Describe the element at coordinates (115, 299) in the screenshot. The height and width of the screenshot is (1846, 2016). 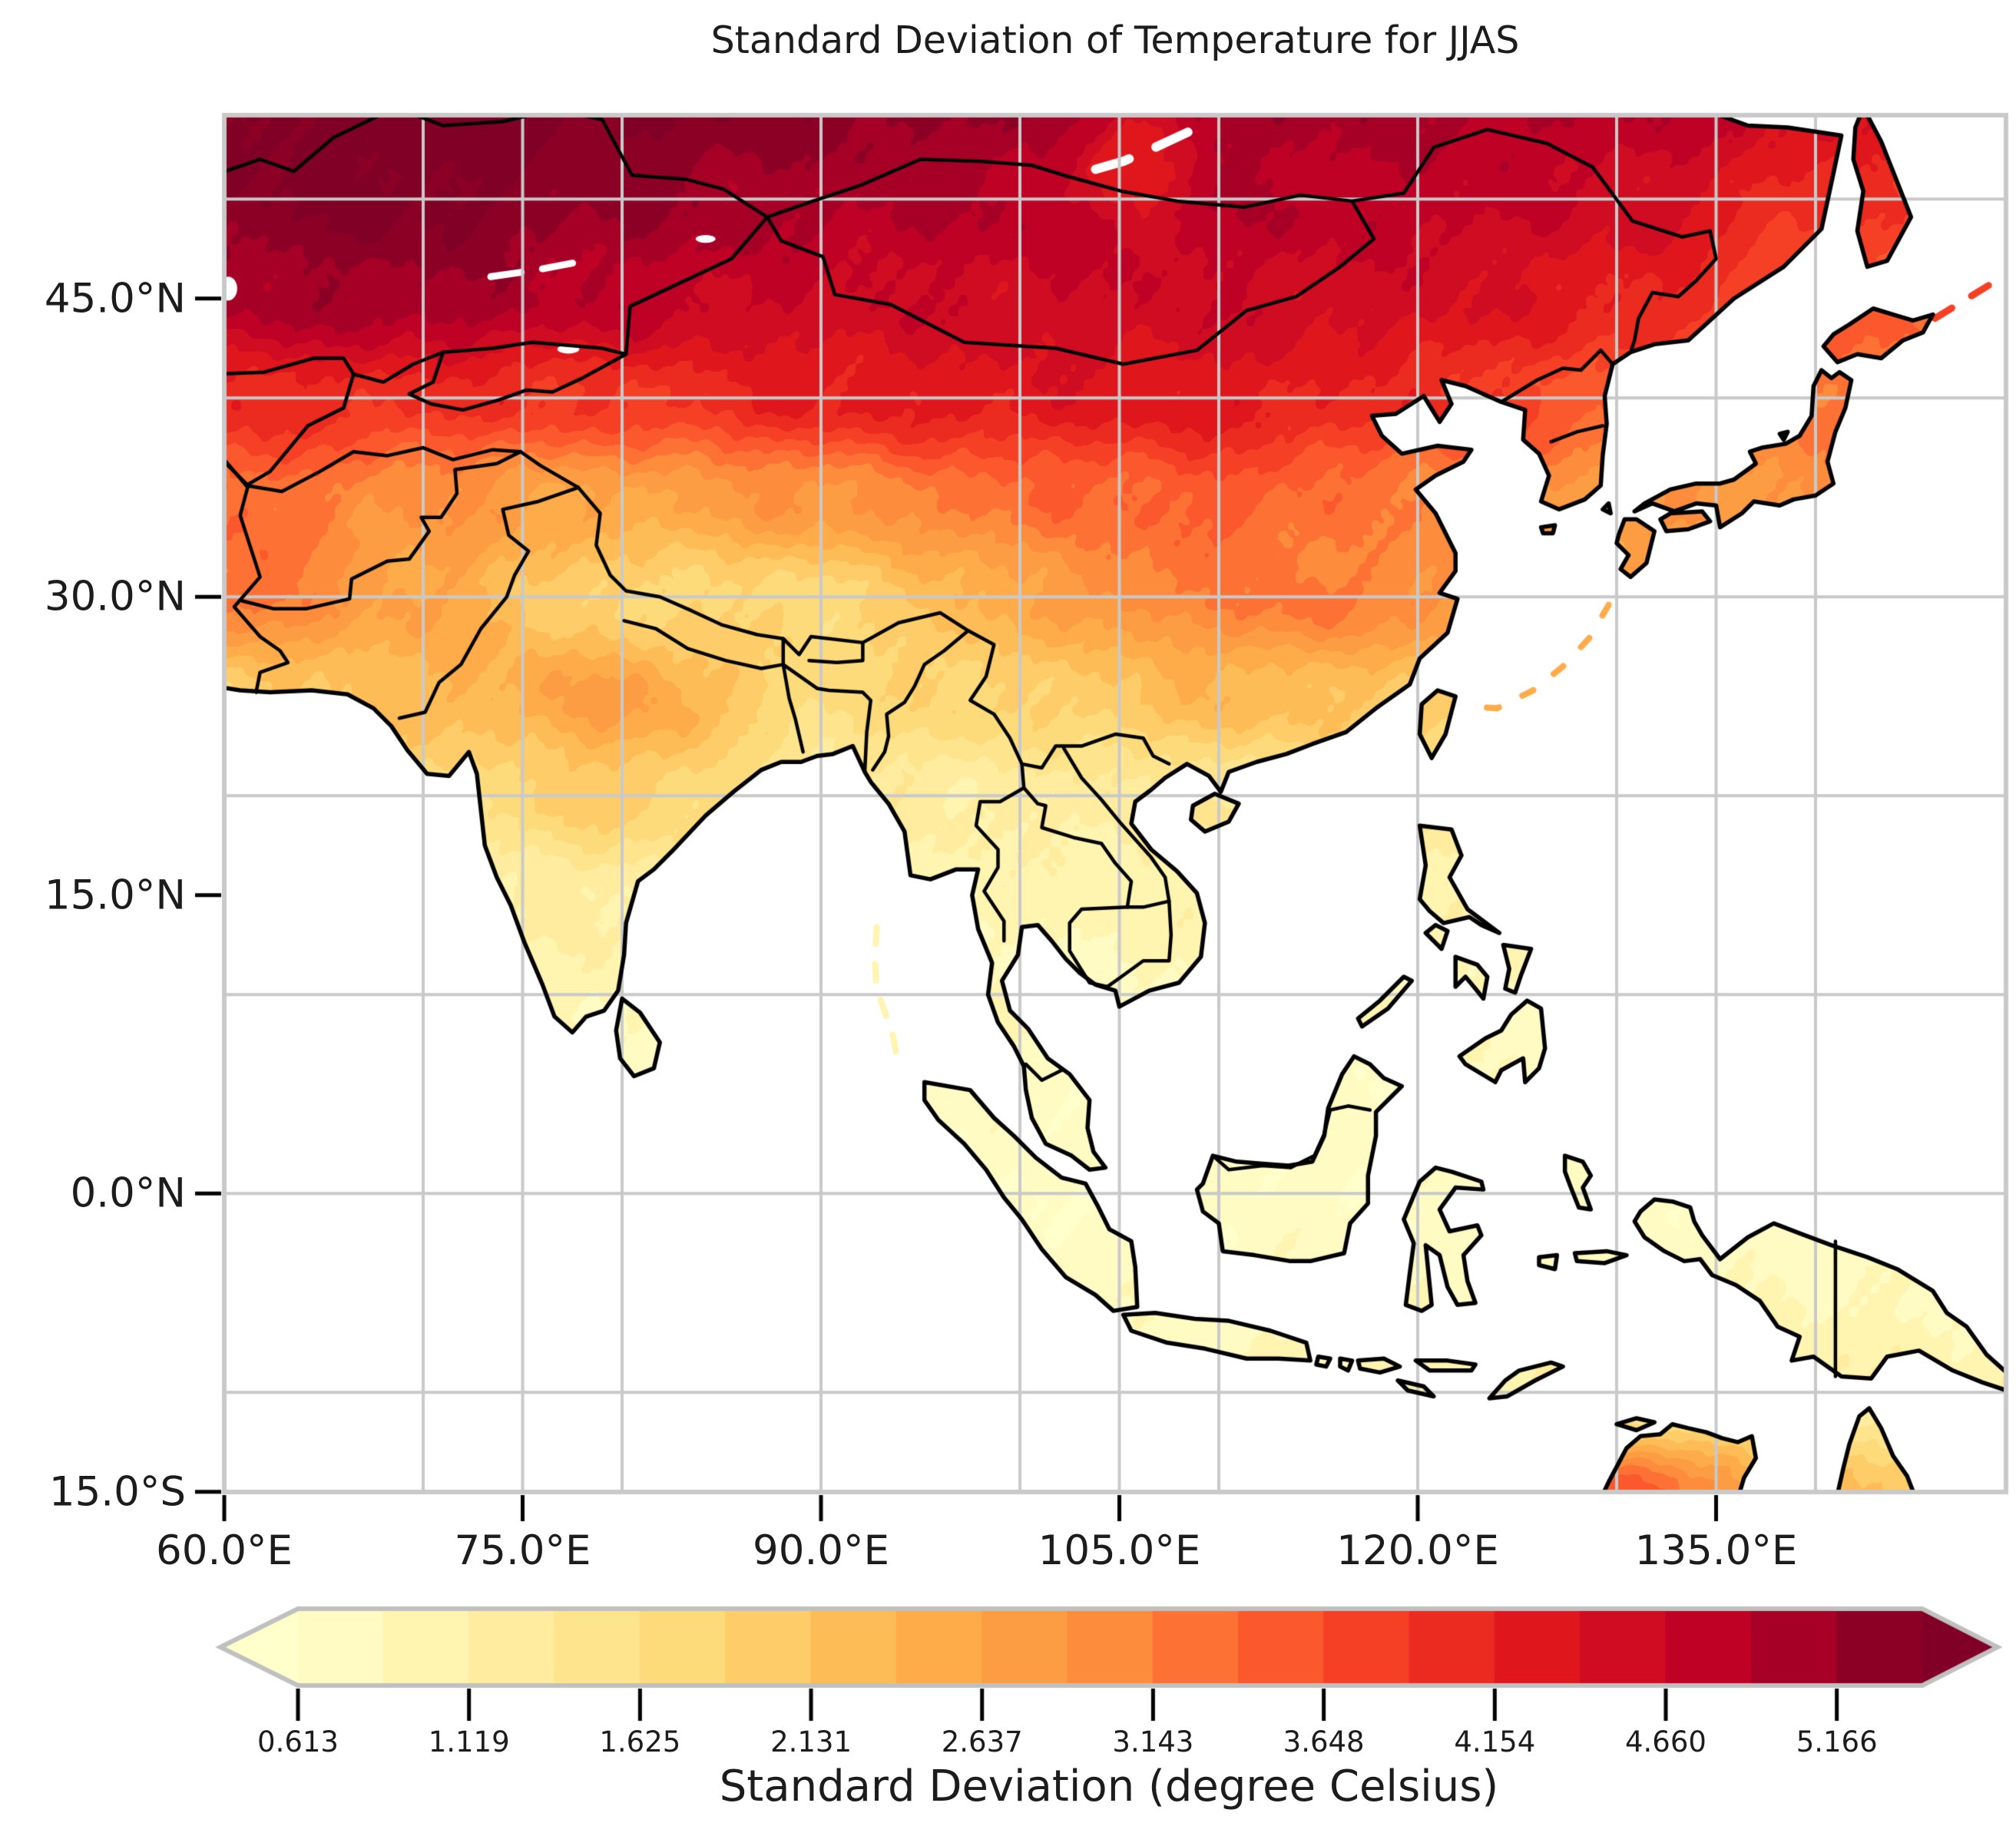
I see `y-tick-label: 45.0°N` at that location.